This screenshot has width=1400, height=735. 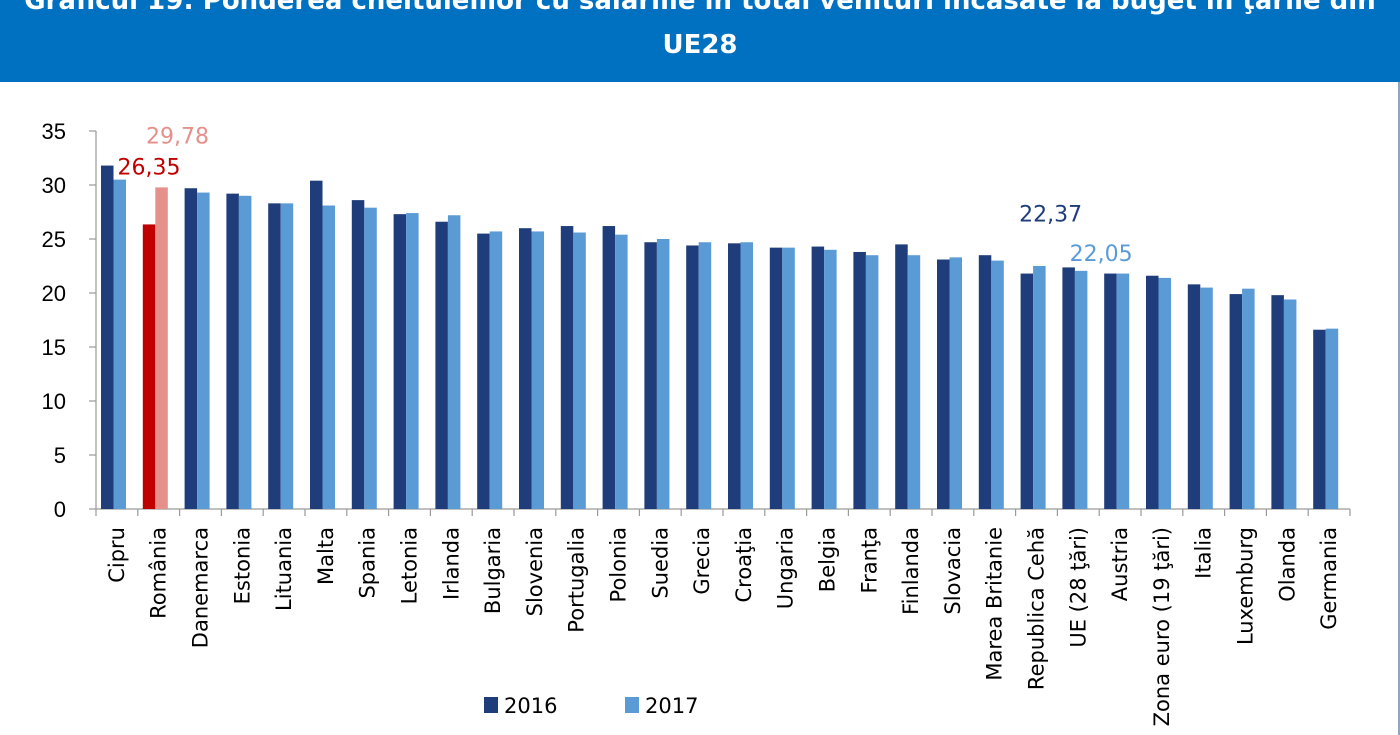 What do you see at coordinates (744, 565) in the screenshot?
I see `x-tick-label: Croaţia` at bounding box center [744, 565].